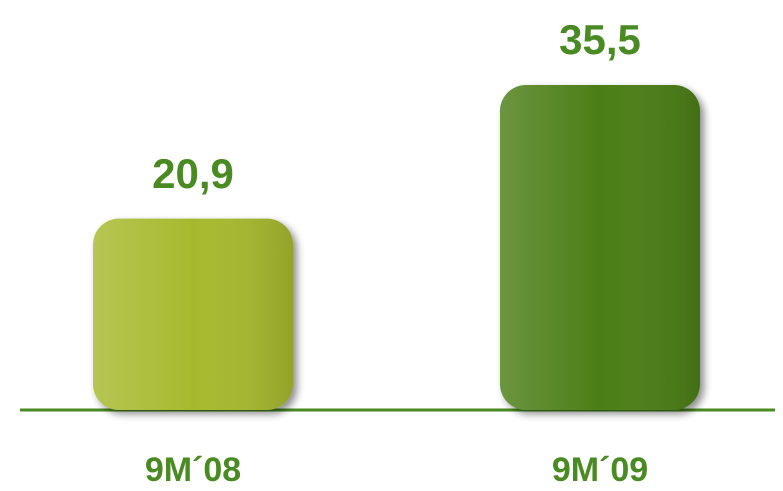 Image resolution: width=783 pixels, height=491 pixels. Describe the element at coordinates (193, 173) in the screenshot. I see `value-label: 20,9` at that location.